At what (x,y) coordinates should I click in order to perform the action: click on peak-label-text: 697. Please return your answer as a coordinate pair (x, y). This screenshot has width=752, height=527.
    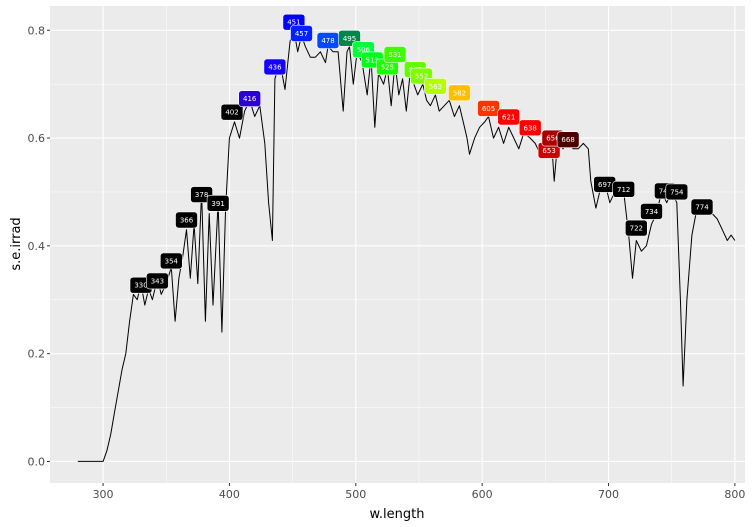
    Looking at the image, I should click on (604, 185).